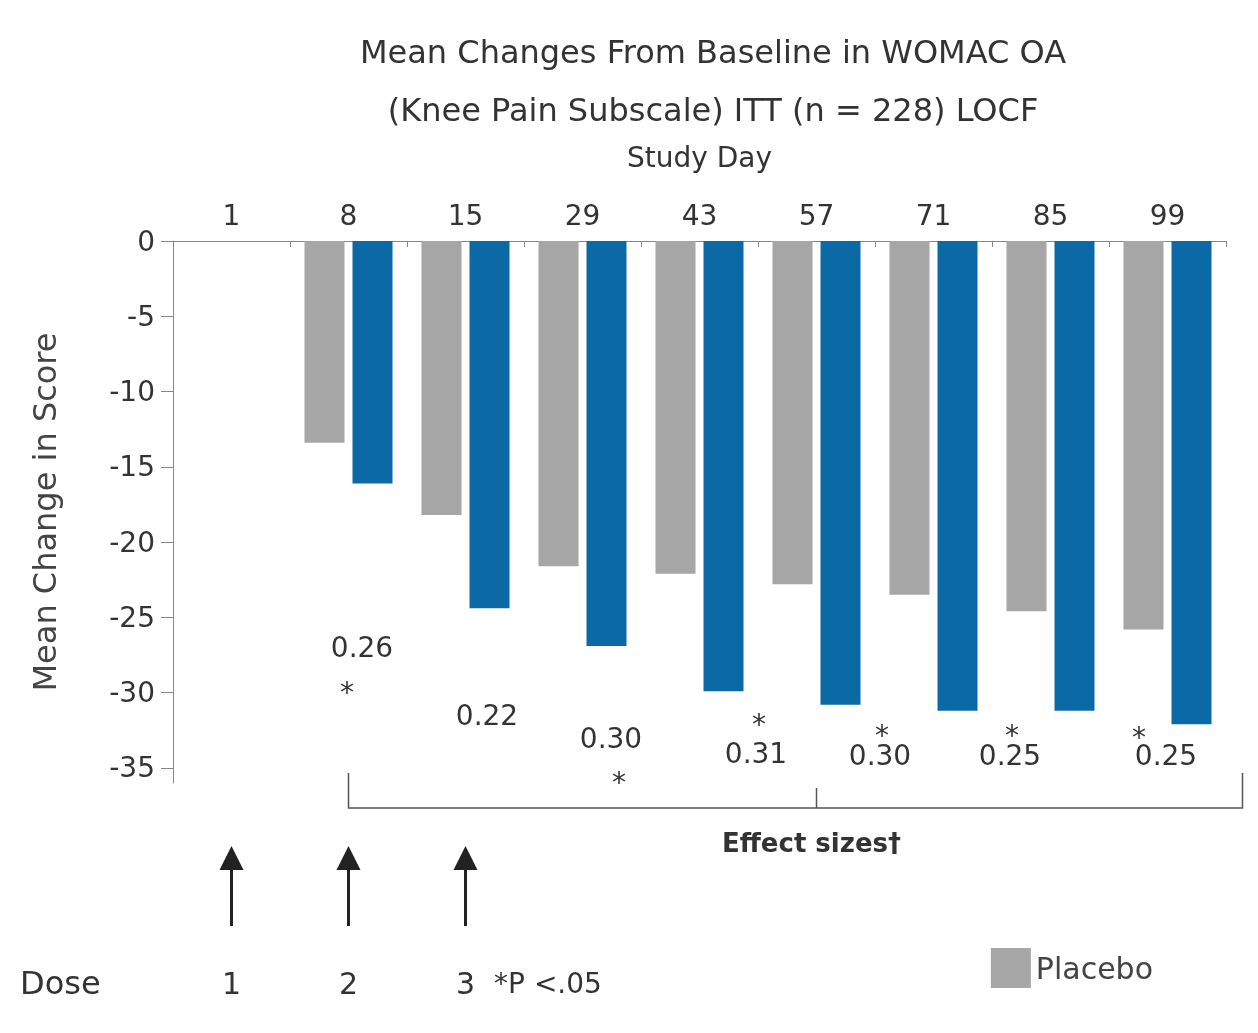 Image resolution: width=1258 pixels, height=1033 pixels. Describe the element at coordinates (231, 215) in the screenshot. I see `x-tick-label: 1` at that location.